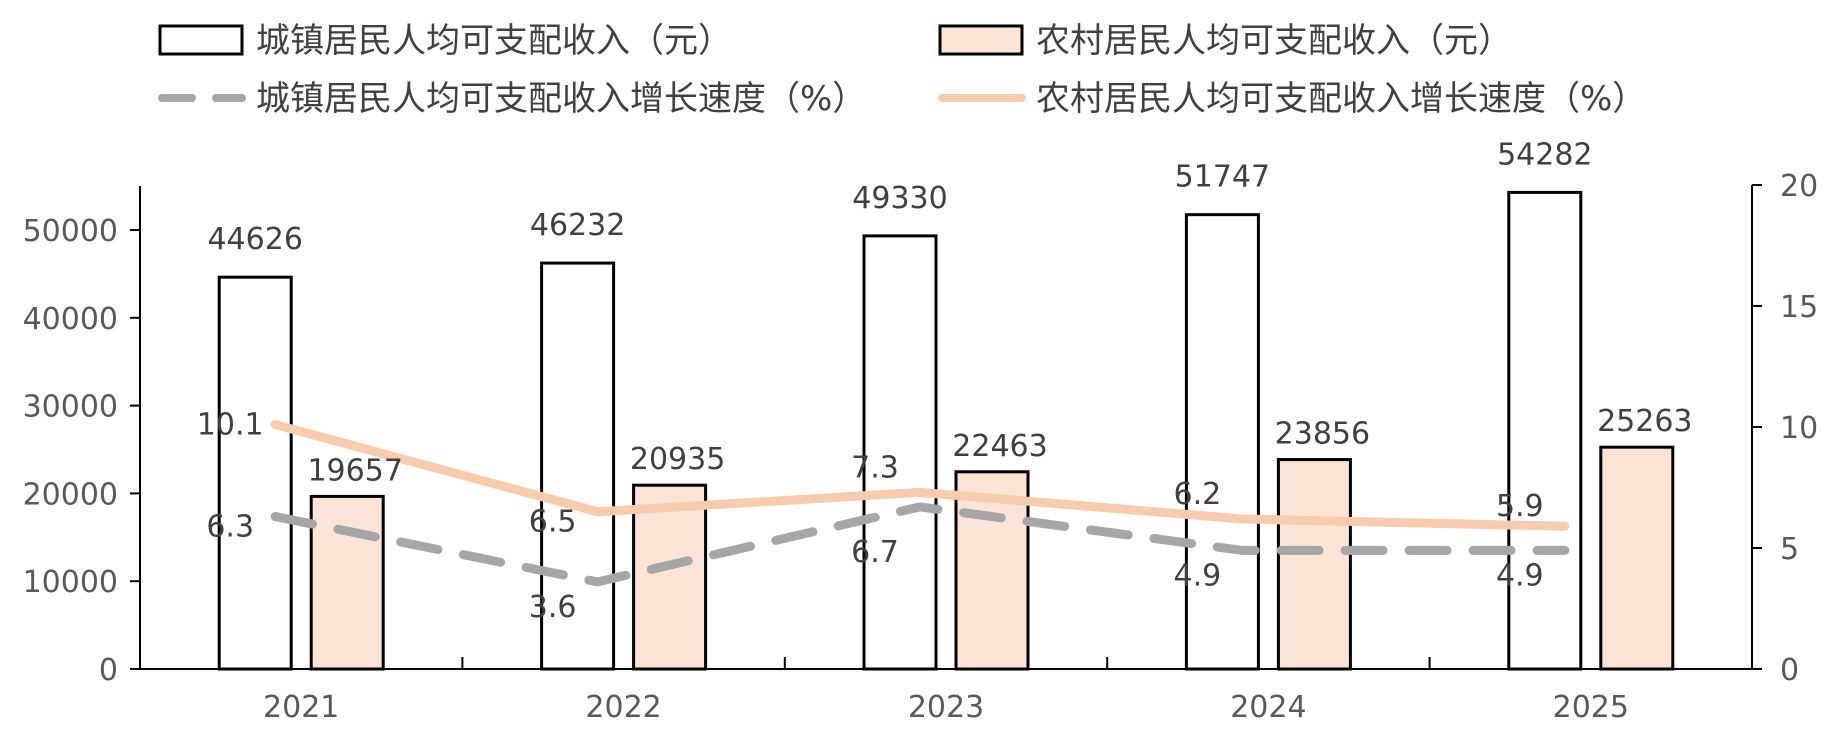 This screenshot has width=1823, height=748. What do you see at coordinates (108, 670) in the screenshot?
I see `left-tick-label: 0` at bounding box center [108, 670].